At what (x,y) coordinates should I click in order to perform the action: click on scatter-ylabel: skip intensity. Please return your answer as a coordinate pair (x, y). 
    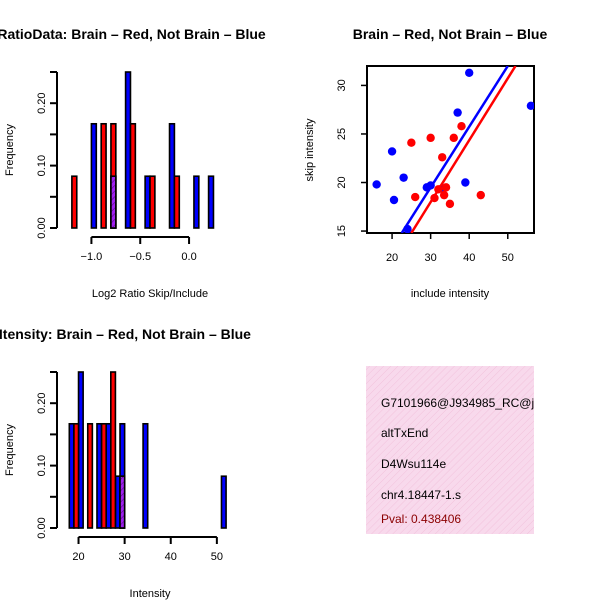
    Looking at the image, I should click on (310, 149).